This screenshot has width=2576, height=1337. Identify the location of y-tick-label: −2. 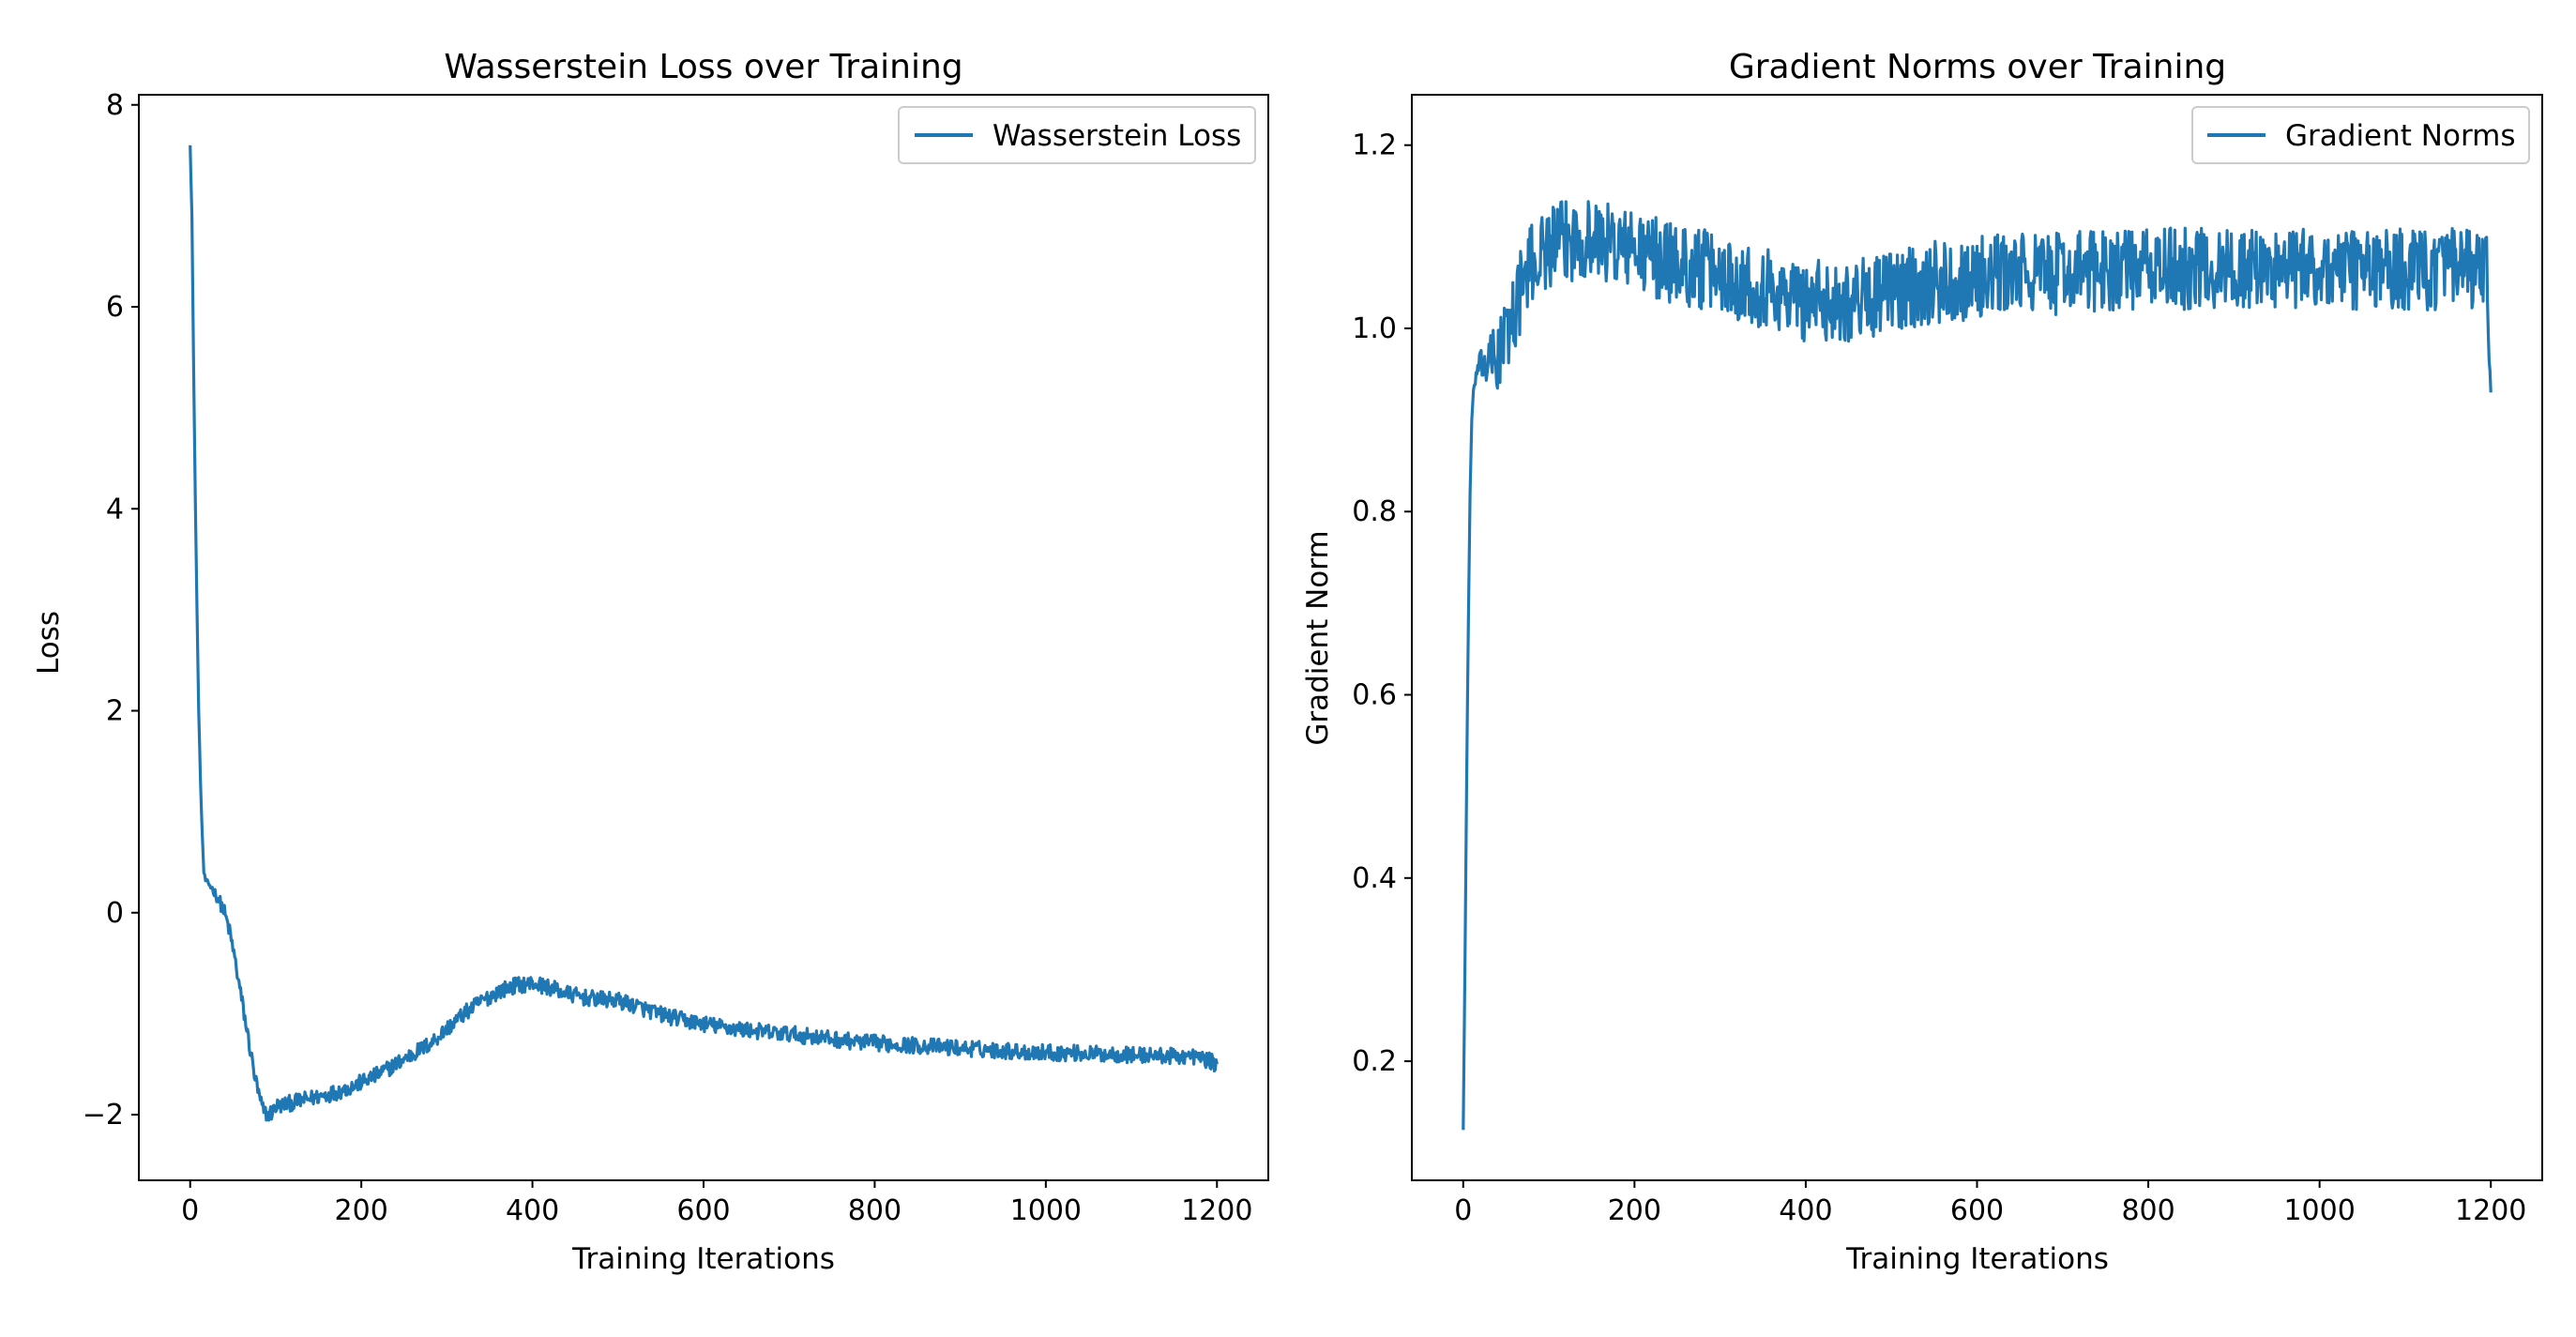
(103, 1115).